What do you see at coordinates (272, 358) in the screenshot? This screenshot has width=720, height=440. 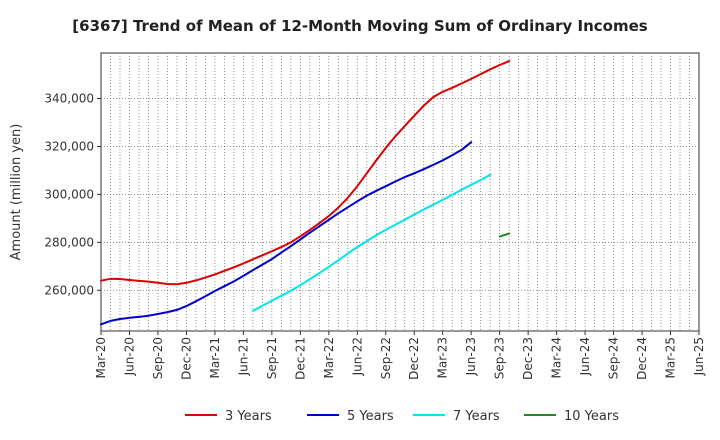 I see `x-tick-label: Sep-21` at bounding box center [272, 358].